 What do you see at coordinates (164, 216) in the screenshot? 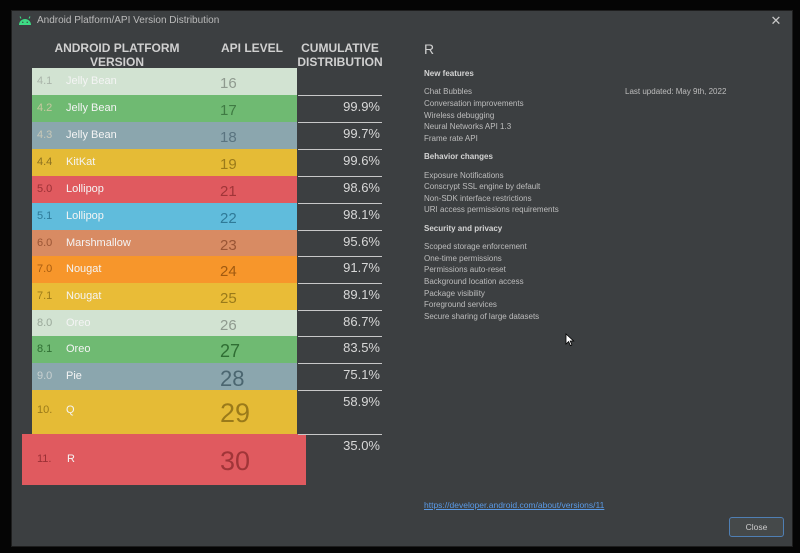
I see `version-row-api-22: 5.1 Lollipop 22` at bounding box center [164, 216].